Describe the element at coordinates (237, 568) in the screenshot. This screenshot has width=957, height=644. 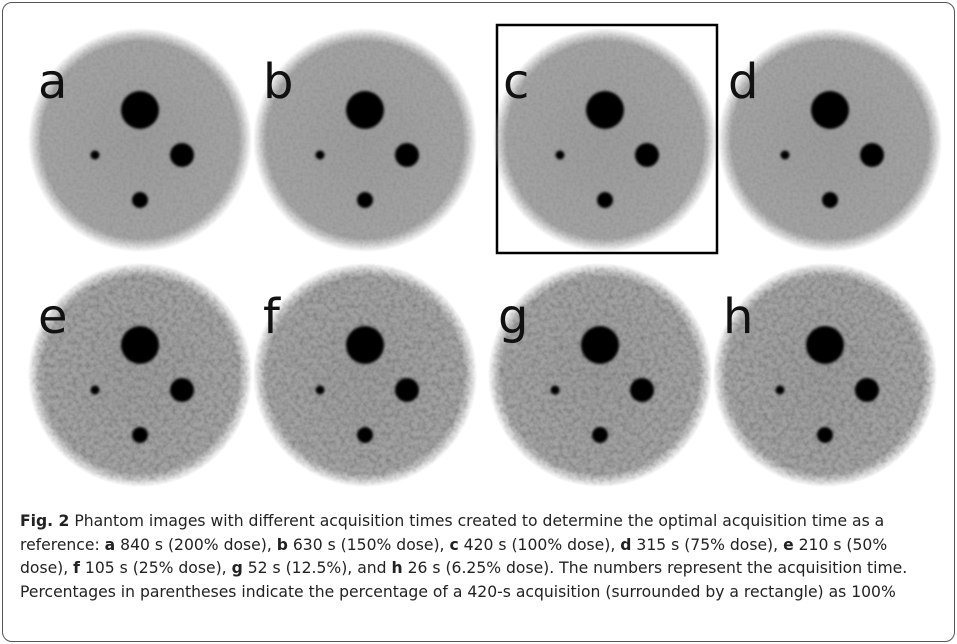
I see `caption-bold: g` at that location.